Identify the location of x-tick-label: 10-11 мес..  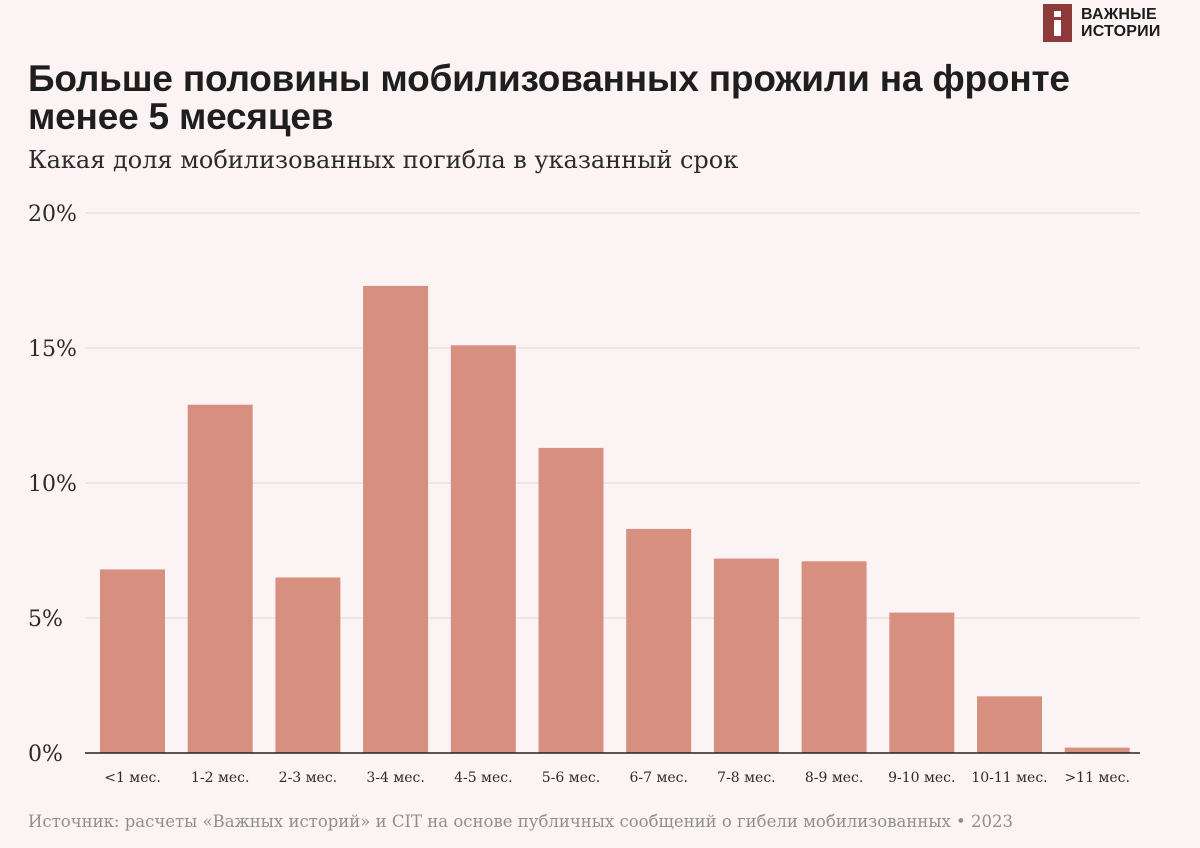
(1009, 778).